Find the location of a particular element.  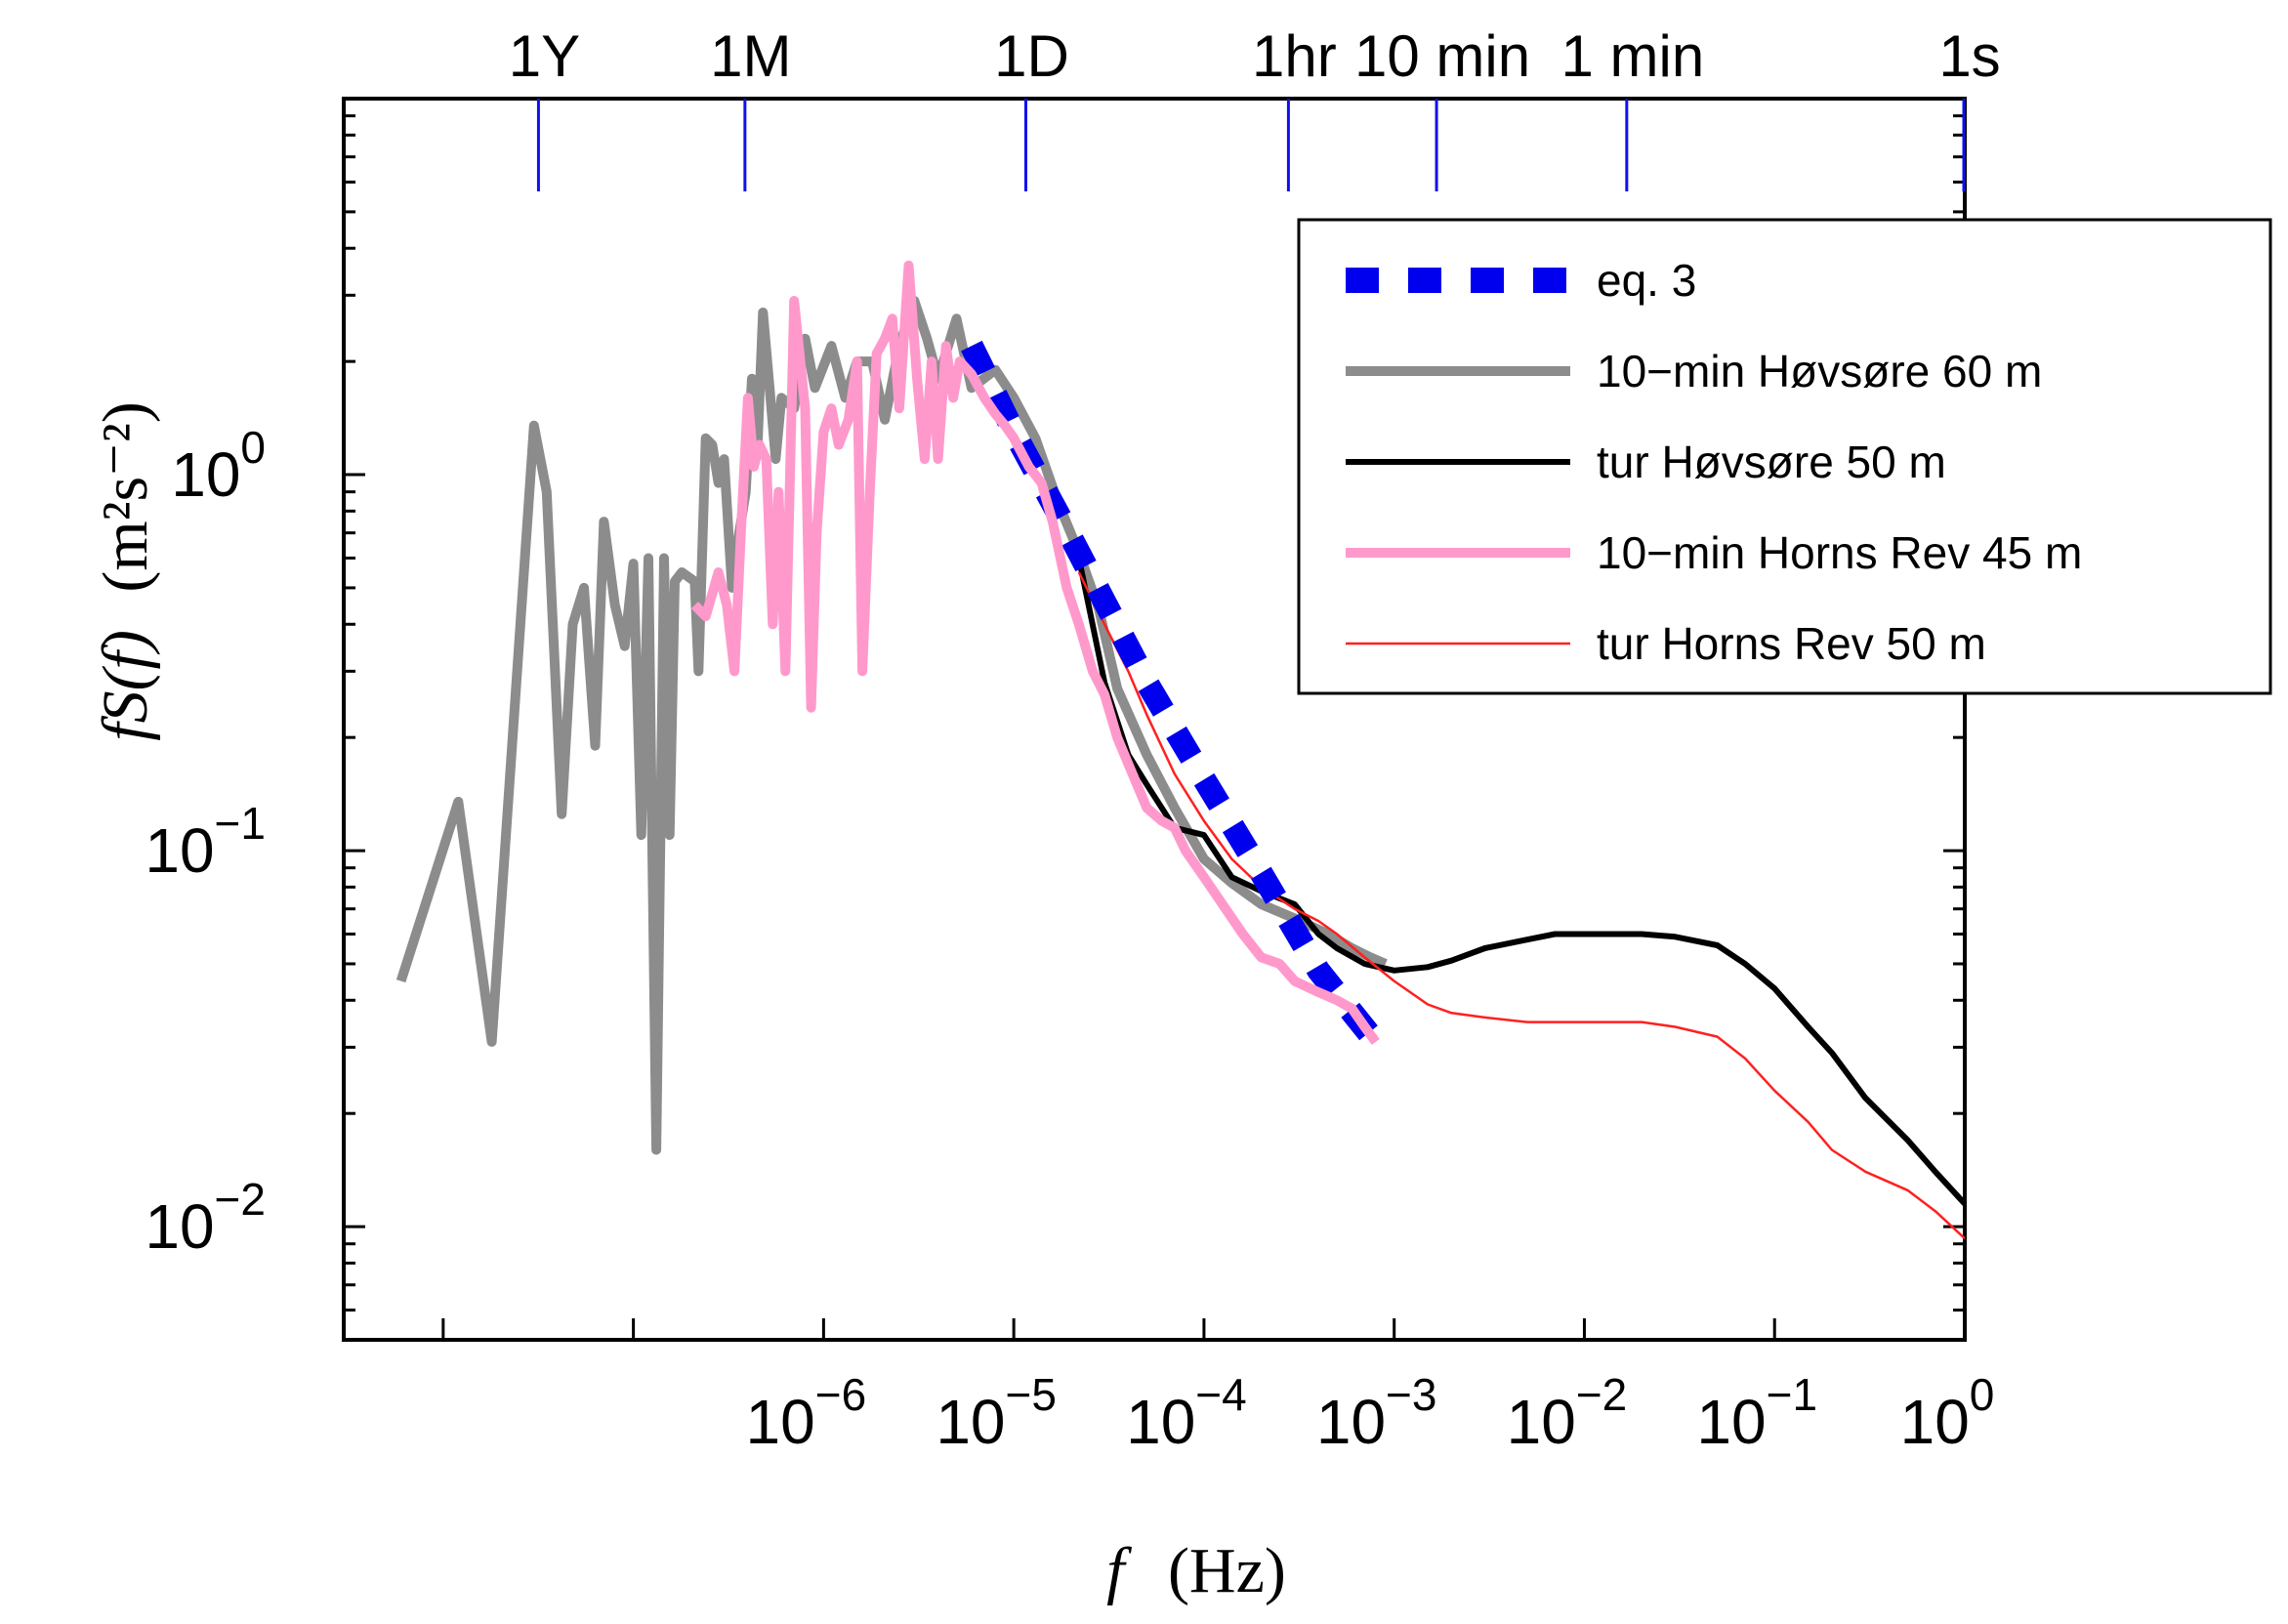

x-tick-label: 10⁻⁵ is located at coordinates (996, 1413).